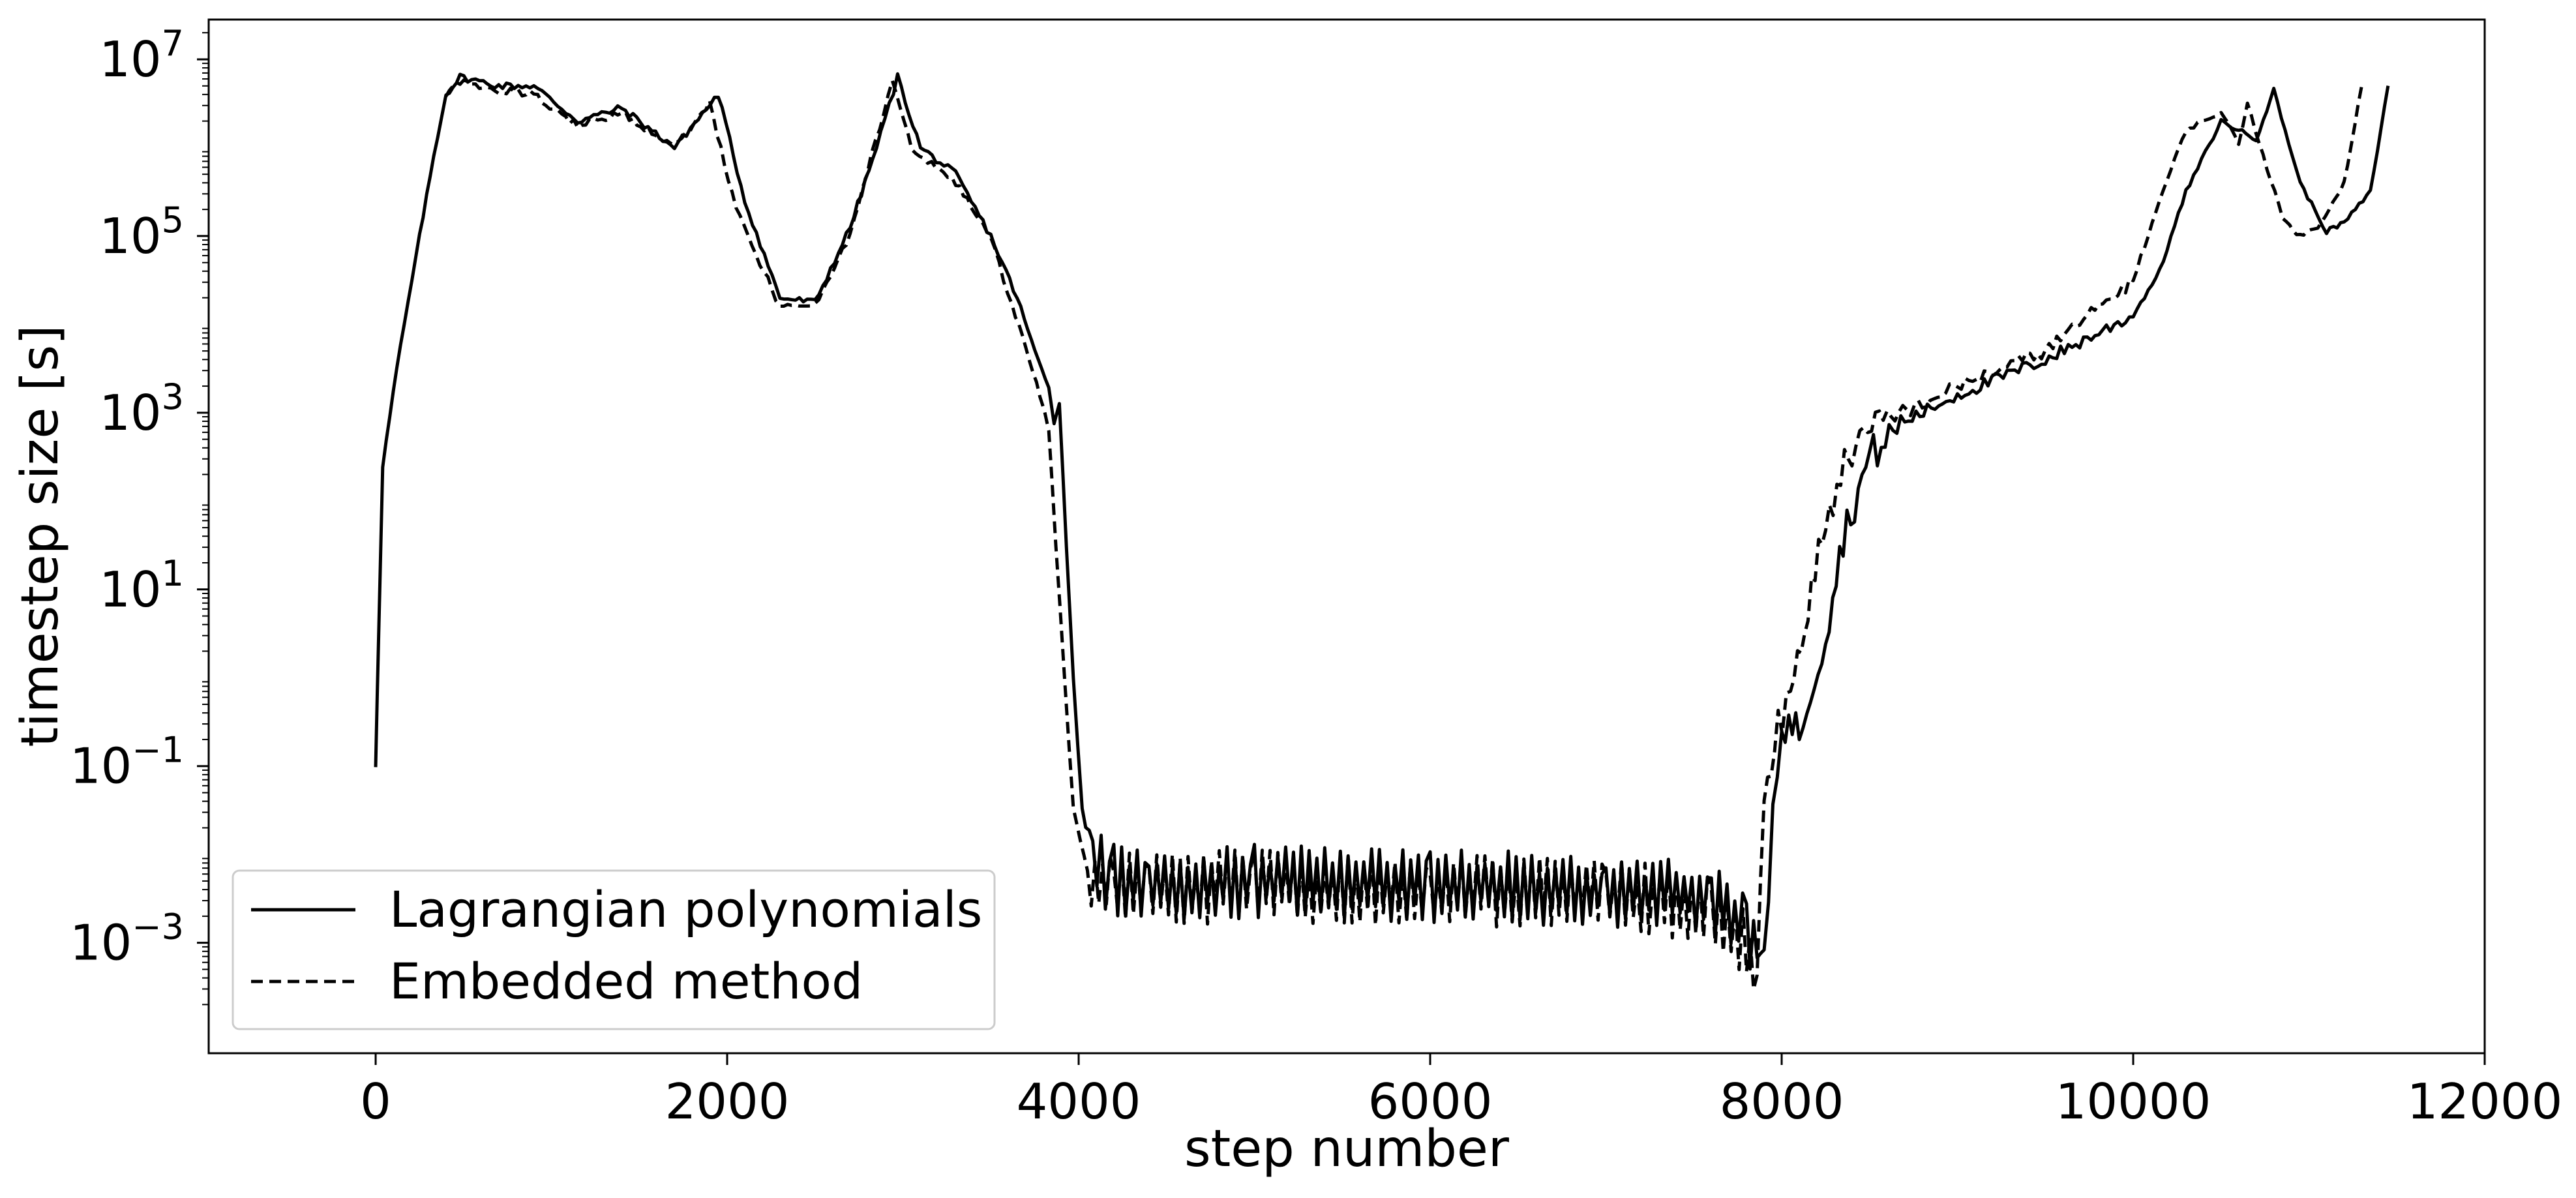  Describe the element at coordinates (141, 233) in the screenshot. I see `y-tick-label: 10⁵` at that location.